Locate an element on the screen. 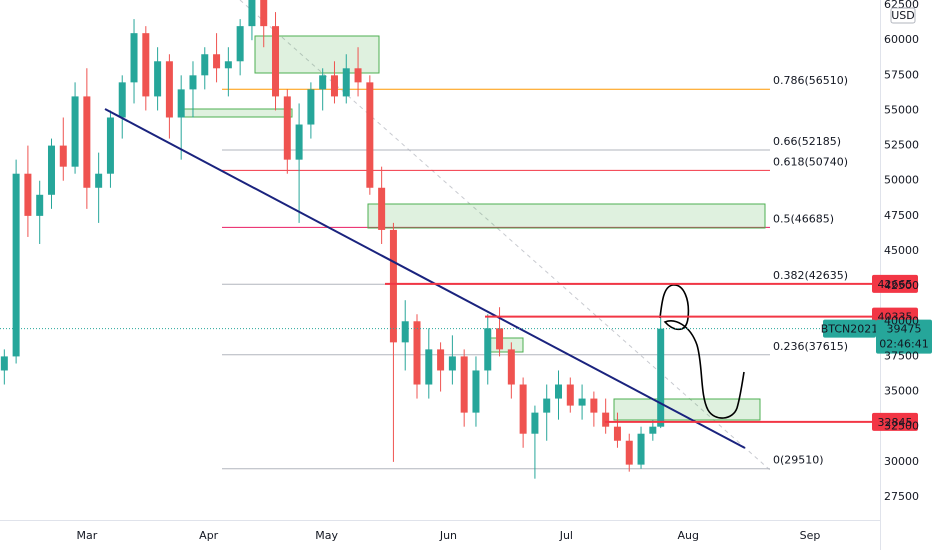  symbol-tag: BTCN2021 is located at coordinates (850, 329).